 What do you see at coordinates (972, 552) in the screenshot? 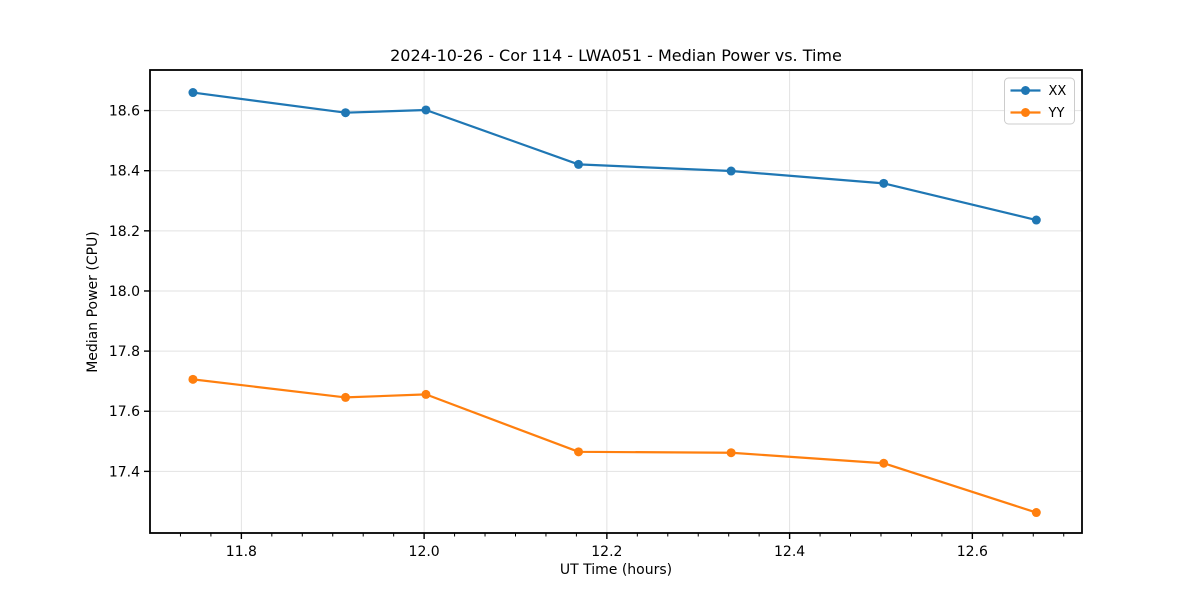
I see `x-tick-label: 12.6` at bounding box center [972, 552].